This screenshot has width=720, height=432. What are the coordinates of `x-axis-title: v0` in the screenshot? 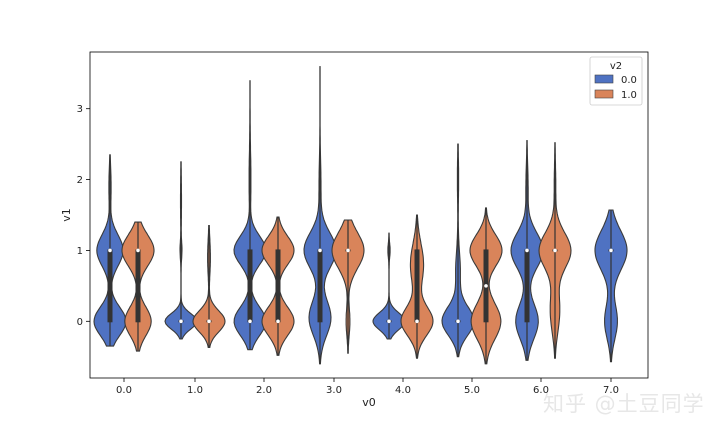 It's located at (369, 402).